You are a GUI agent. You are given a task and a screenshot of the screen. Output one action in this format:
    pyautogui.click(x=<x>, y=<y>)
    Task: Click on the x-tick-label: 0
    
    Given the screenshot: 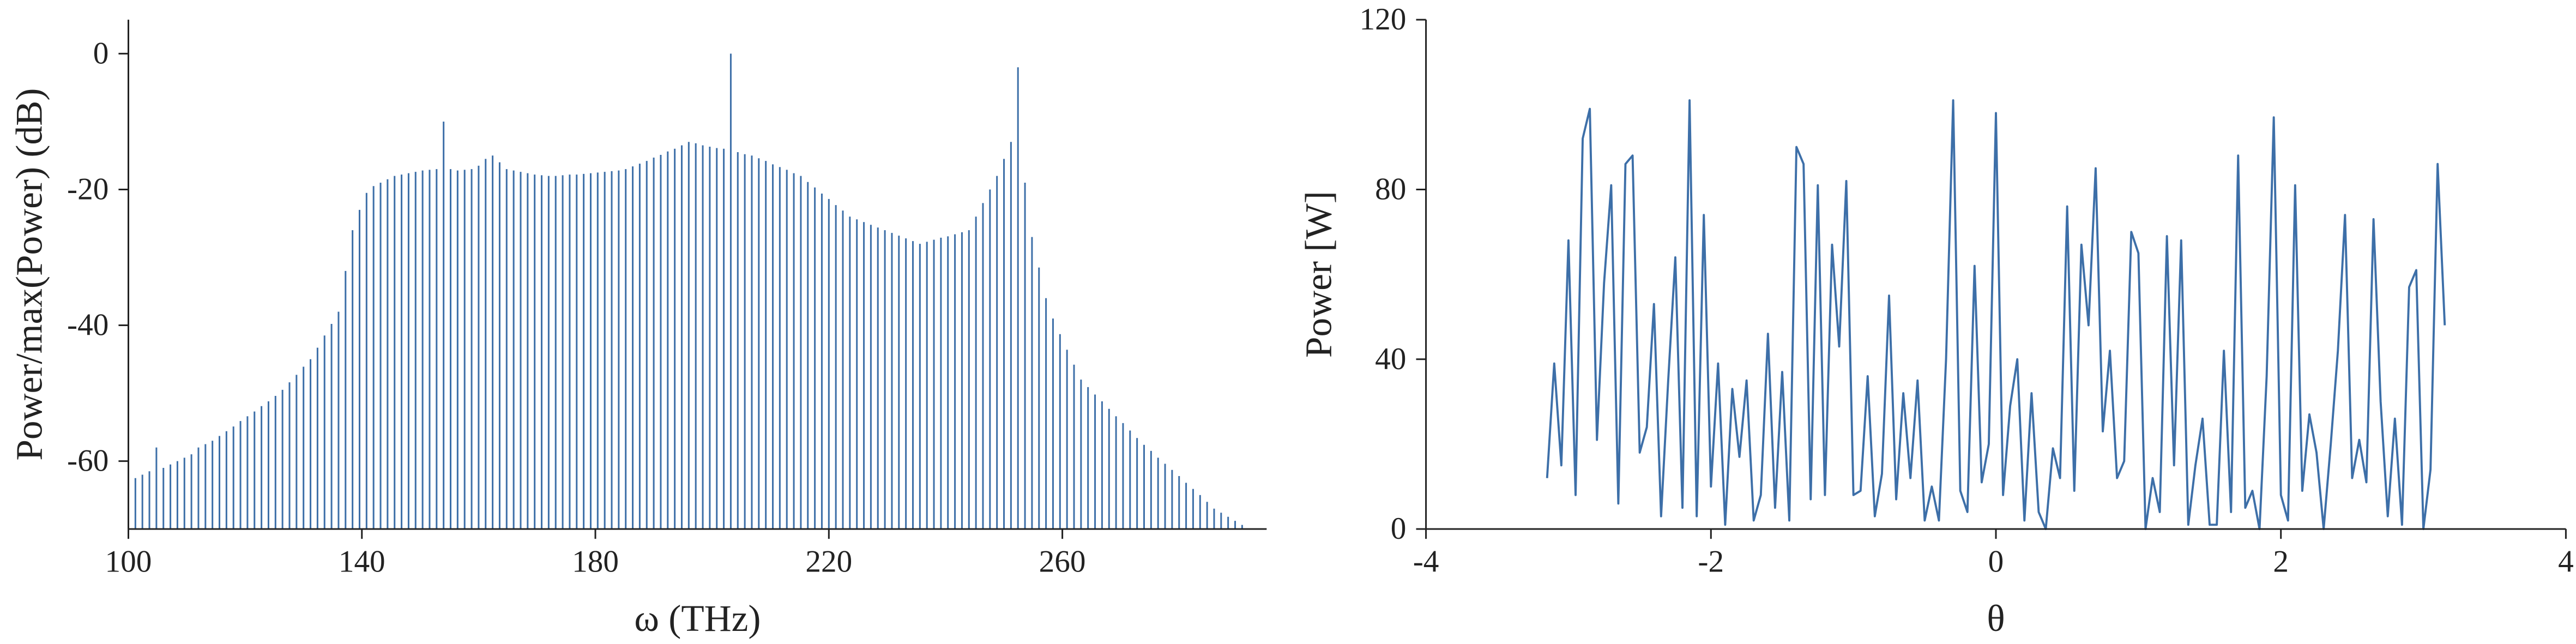 What is the action you would take?
    pyautogui.click(x=1996, y=561)
    